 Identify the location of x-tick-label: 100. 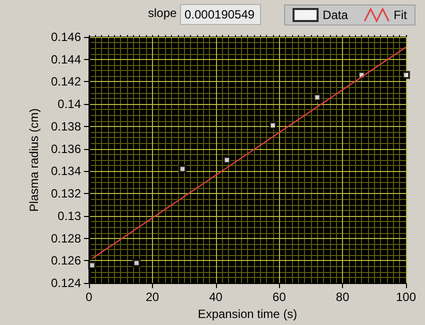
(406, 297).